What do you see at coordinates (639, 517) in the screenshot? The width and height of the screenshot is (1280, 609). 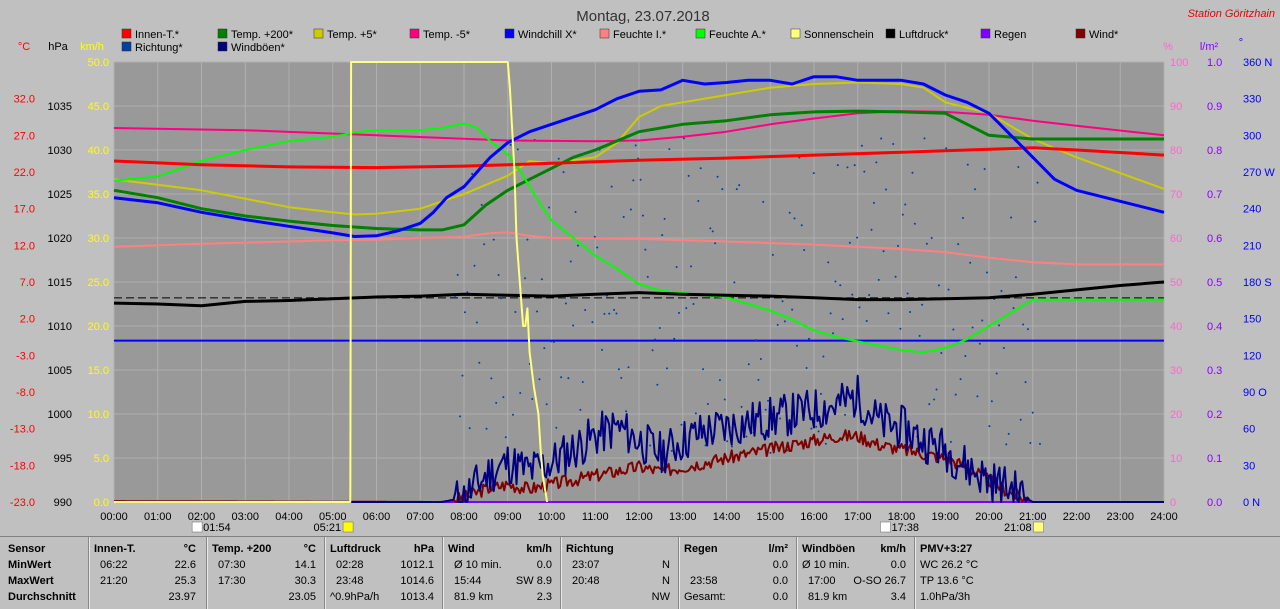 I see `tick-x: 12:00` at bounding box center [639, 517].